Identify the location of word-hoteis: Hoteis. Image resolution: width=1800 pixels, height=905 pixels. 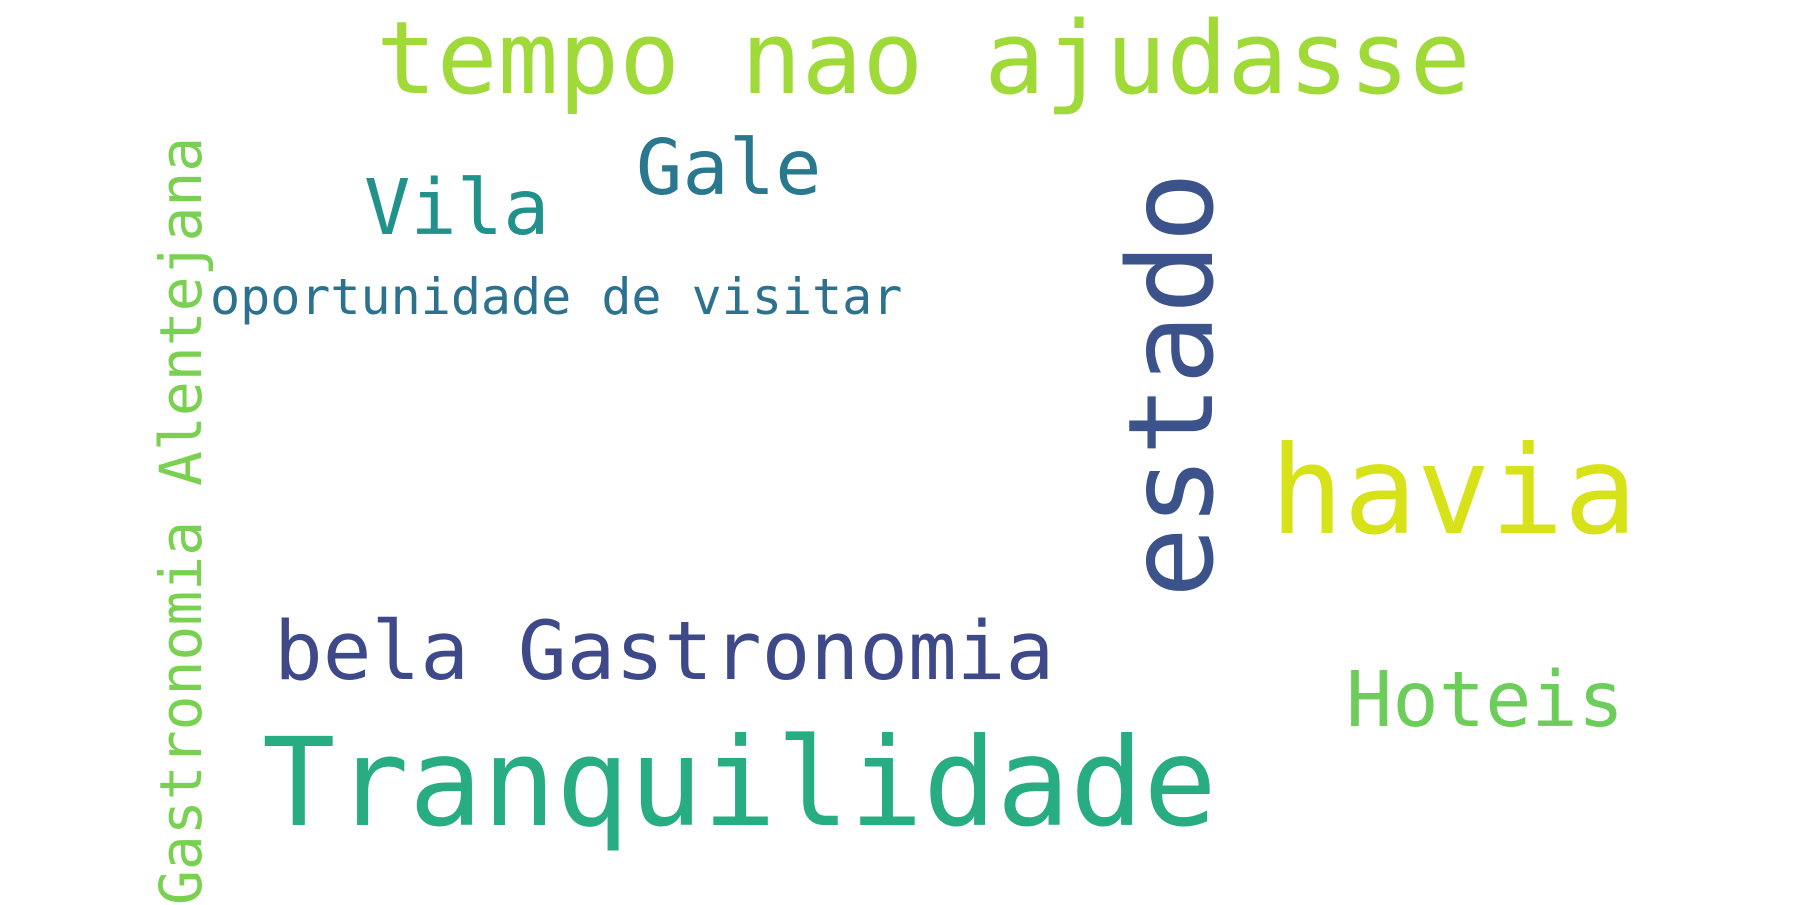
(1485, 700).